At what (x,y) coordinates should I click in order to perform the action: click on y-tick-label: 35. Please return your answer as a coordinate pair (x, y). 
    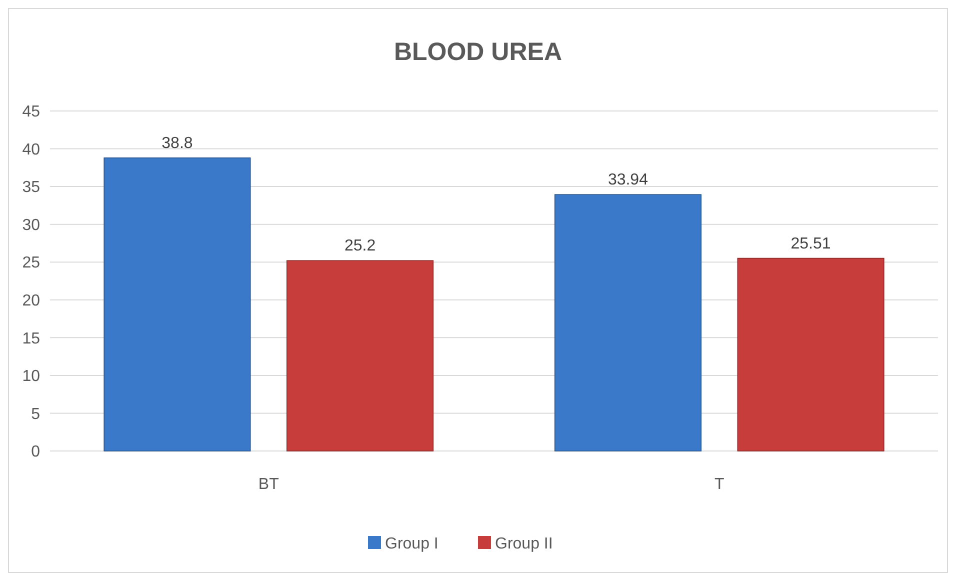
    Looking at the image, I should click on (31, 187).